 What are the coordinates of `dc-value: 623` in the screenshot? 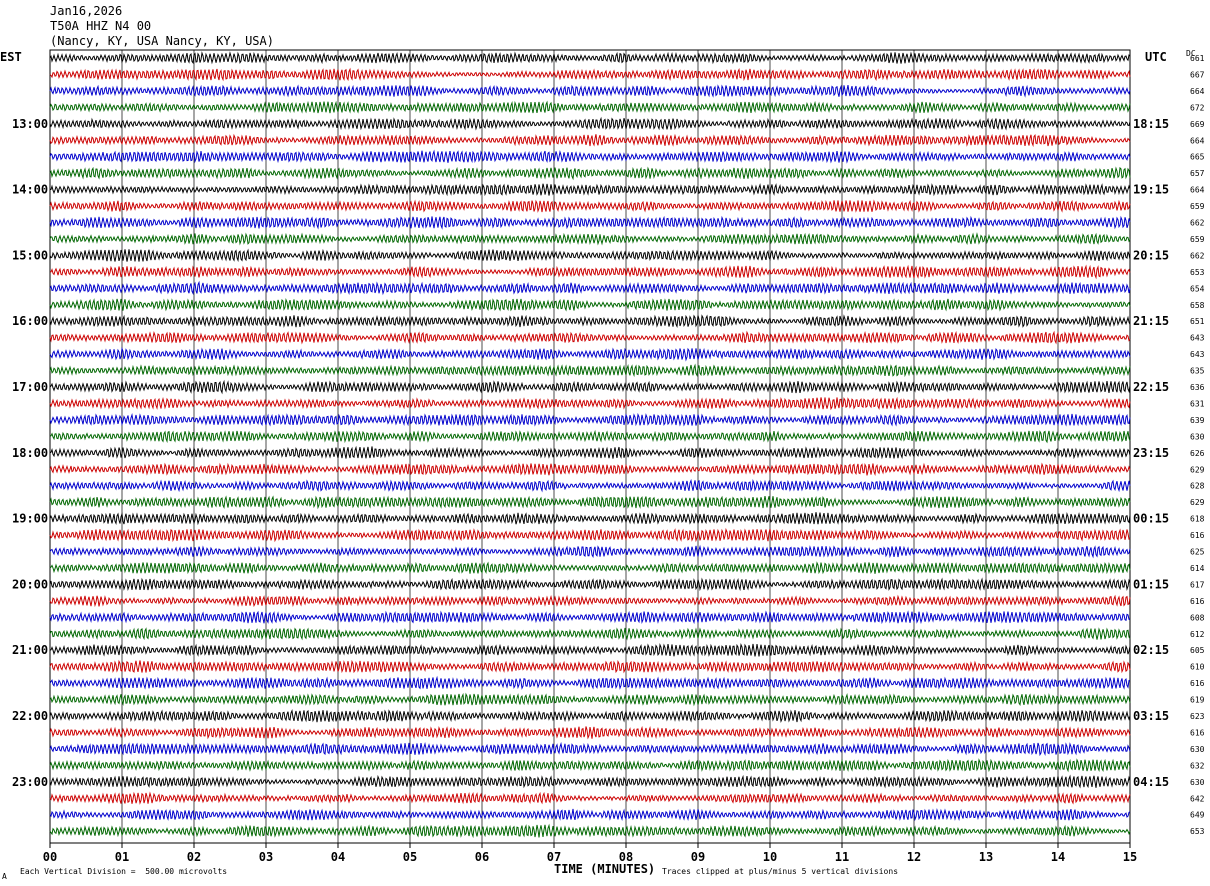 It's located at (1197, 716).